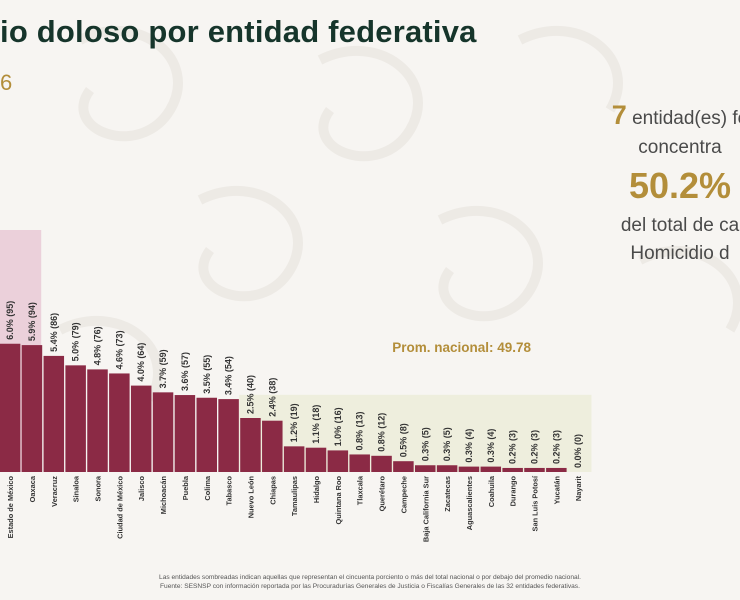  Describe the element at coordinates (119, 349) in the screenshot. I see `value-label: 4.6% (73)` at that location.